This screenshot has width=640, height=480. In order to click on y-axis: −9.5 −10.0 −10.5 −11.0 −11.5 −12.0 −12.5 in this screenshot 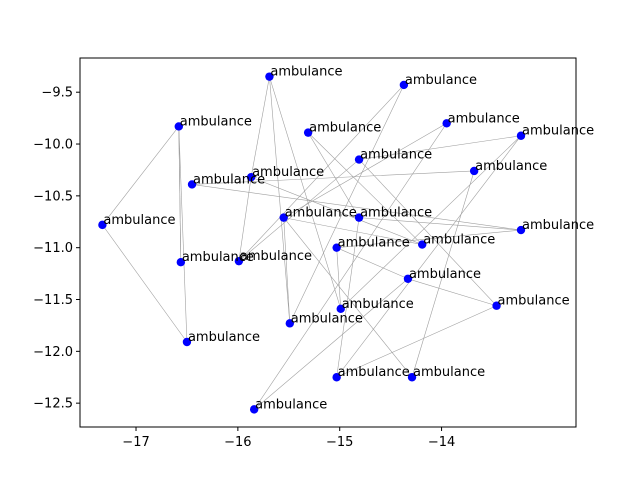, I will do `click(56, 249)`.